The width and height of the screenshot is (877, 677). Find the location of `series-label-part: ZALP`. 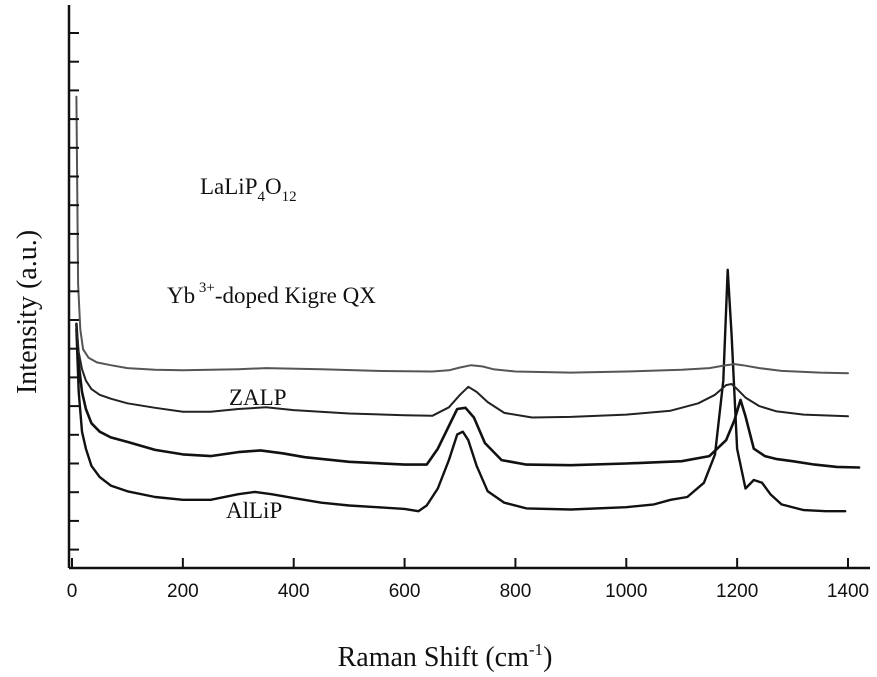

series-label-part: ZALP is located at coordinates (258, 397).